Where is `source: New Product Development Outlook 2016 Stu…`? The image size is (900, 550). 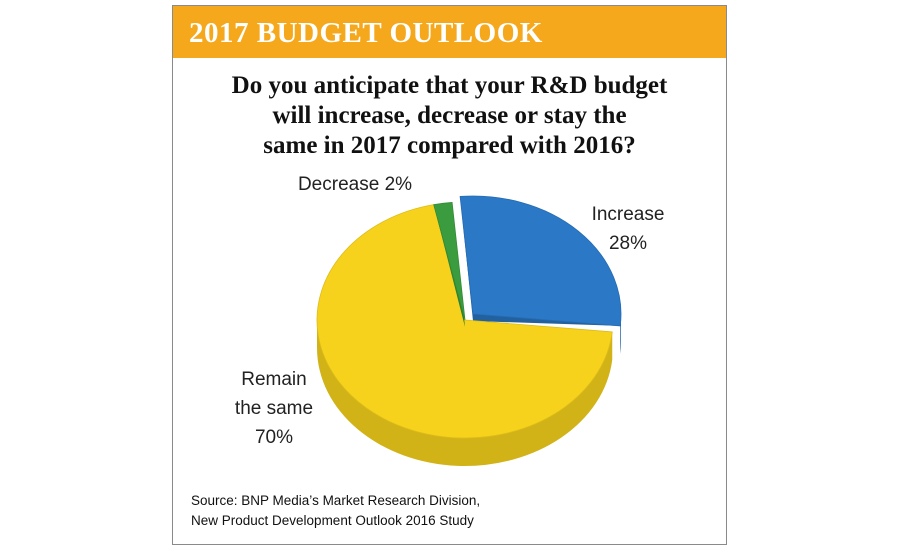
source: New Product Development Outlook 2016 Stu… is located at coordinates (332, 520).